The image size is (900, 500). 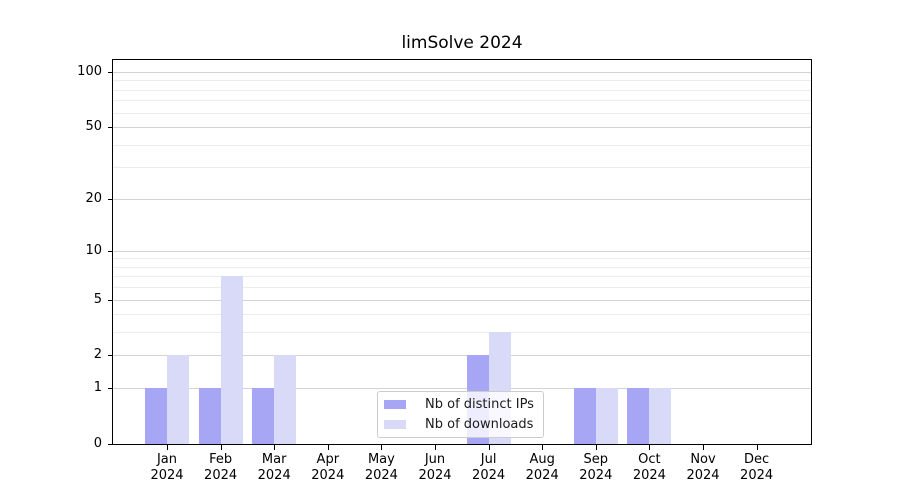 I want to click on legend-item-distinct-ips: Nb of distinct IPs, so click(x=459, y=405).